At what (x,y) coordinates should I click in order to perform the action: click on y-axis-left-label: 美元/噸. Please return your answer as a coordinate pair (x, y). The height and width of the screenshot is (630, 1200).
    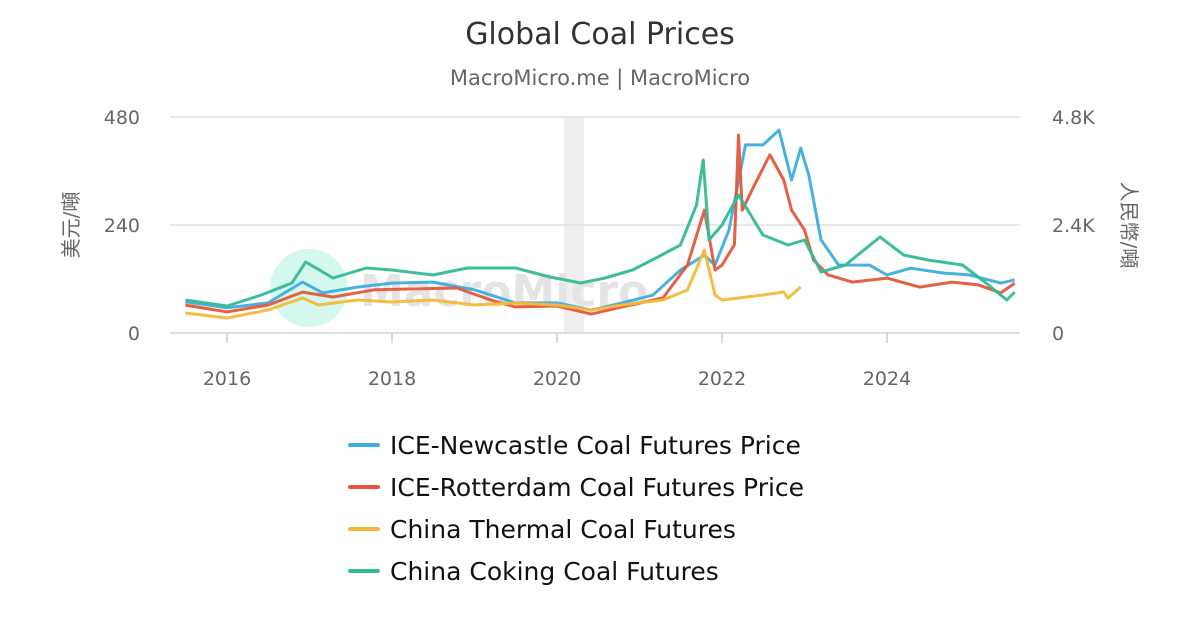
    Looking at the image, I should click on (71, 225).